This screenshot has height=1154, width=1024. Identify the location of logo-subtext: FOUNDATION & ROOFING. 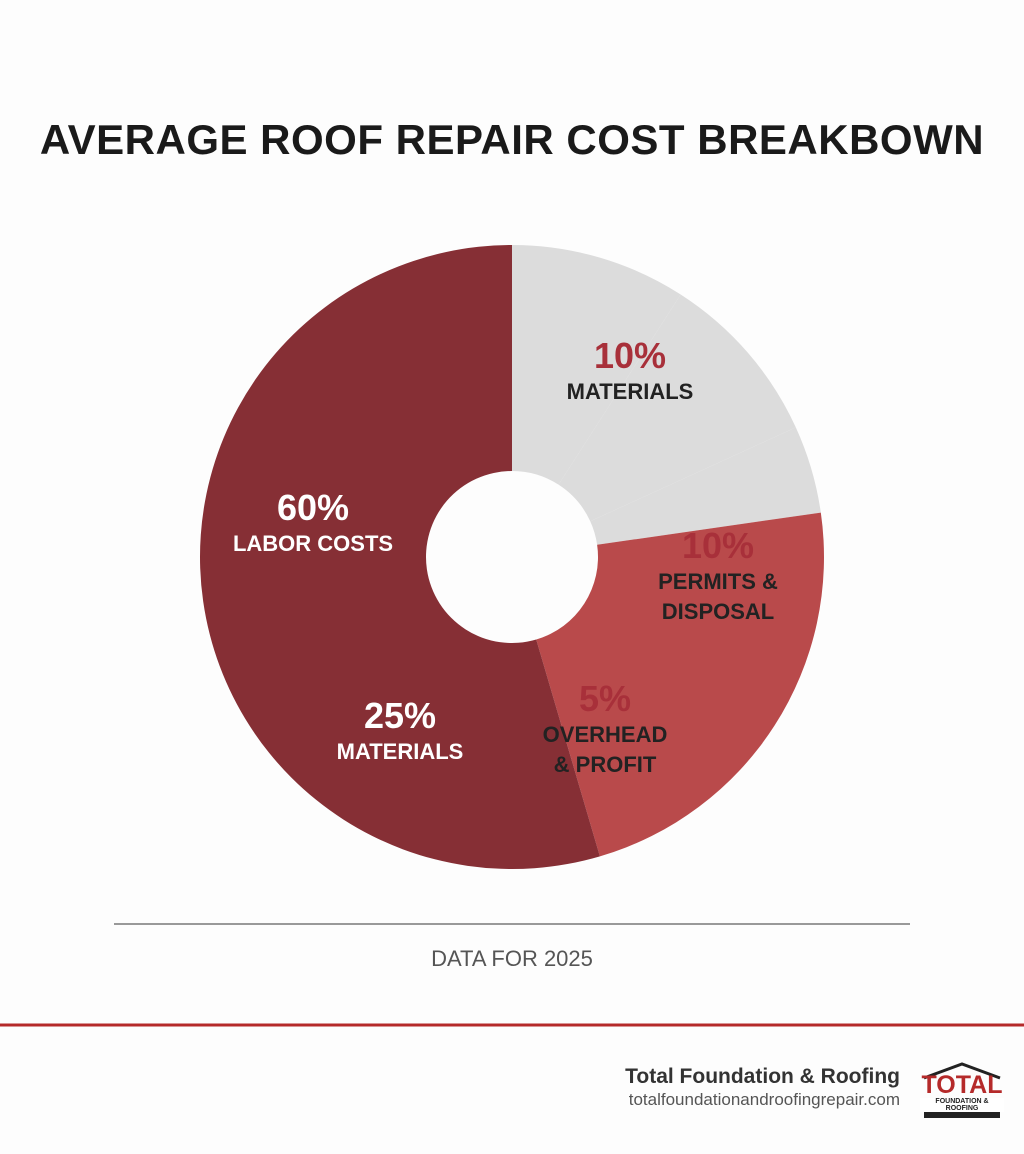
(962, 1105).